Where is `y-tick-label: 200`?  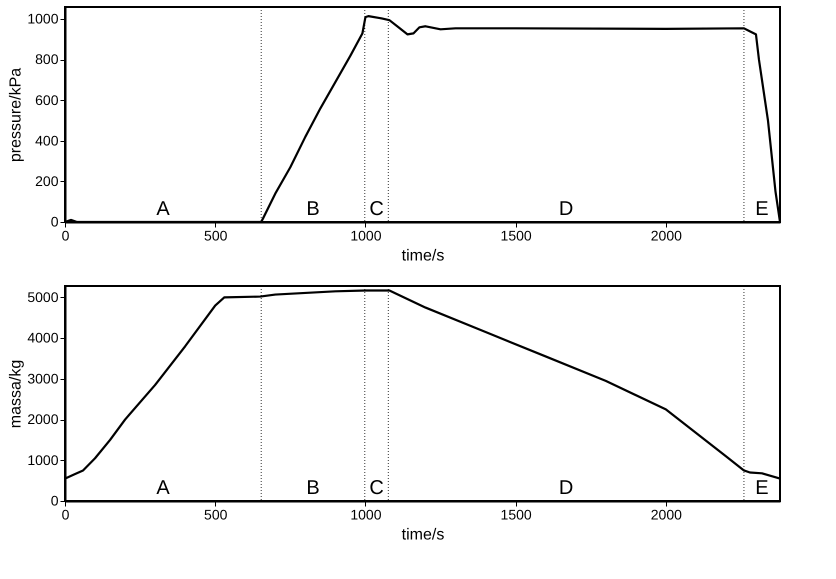
y-tick-label: 200 is located at coordinates (47, 180).